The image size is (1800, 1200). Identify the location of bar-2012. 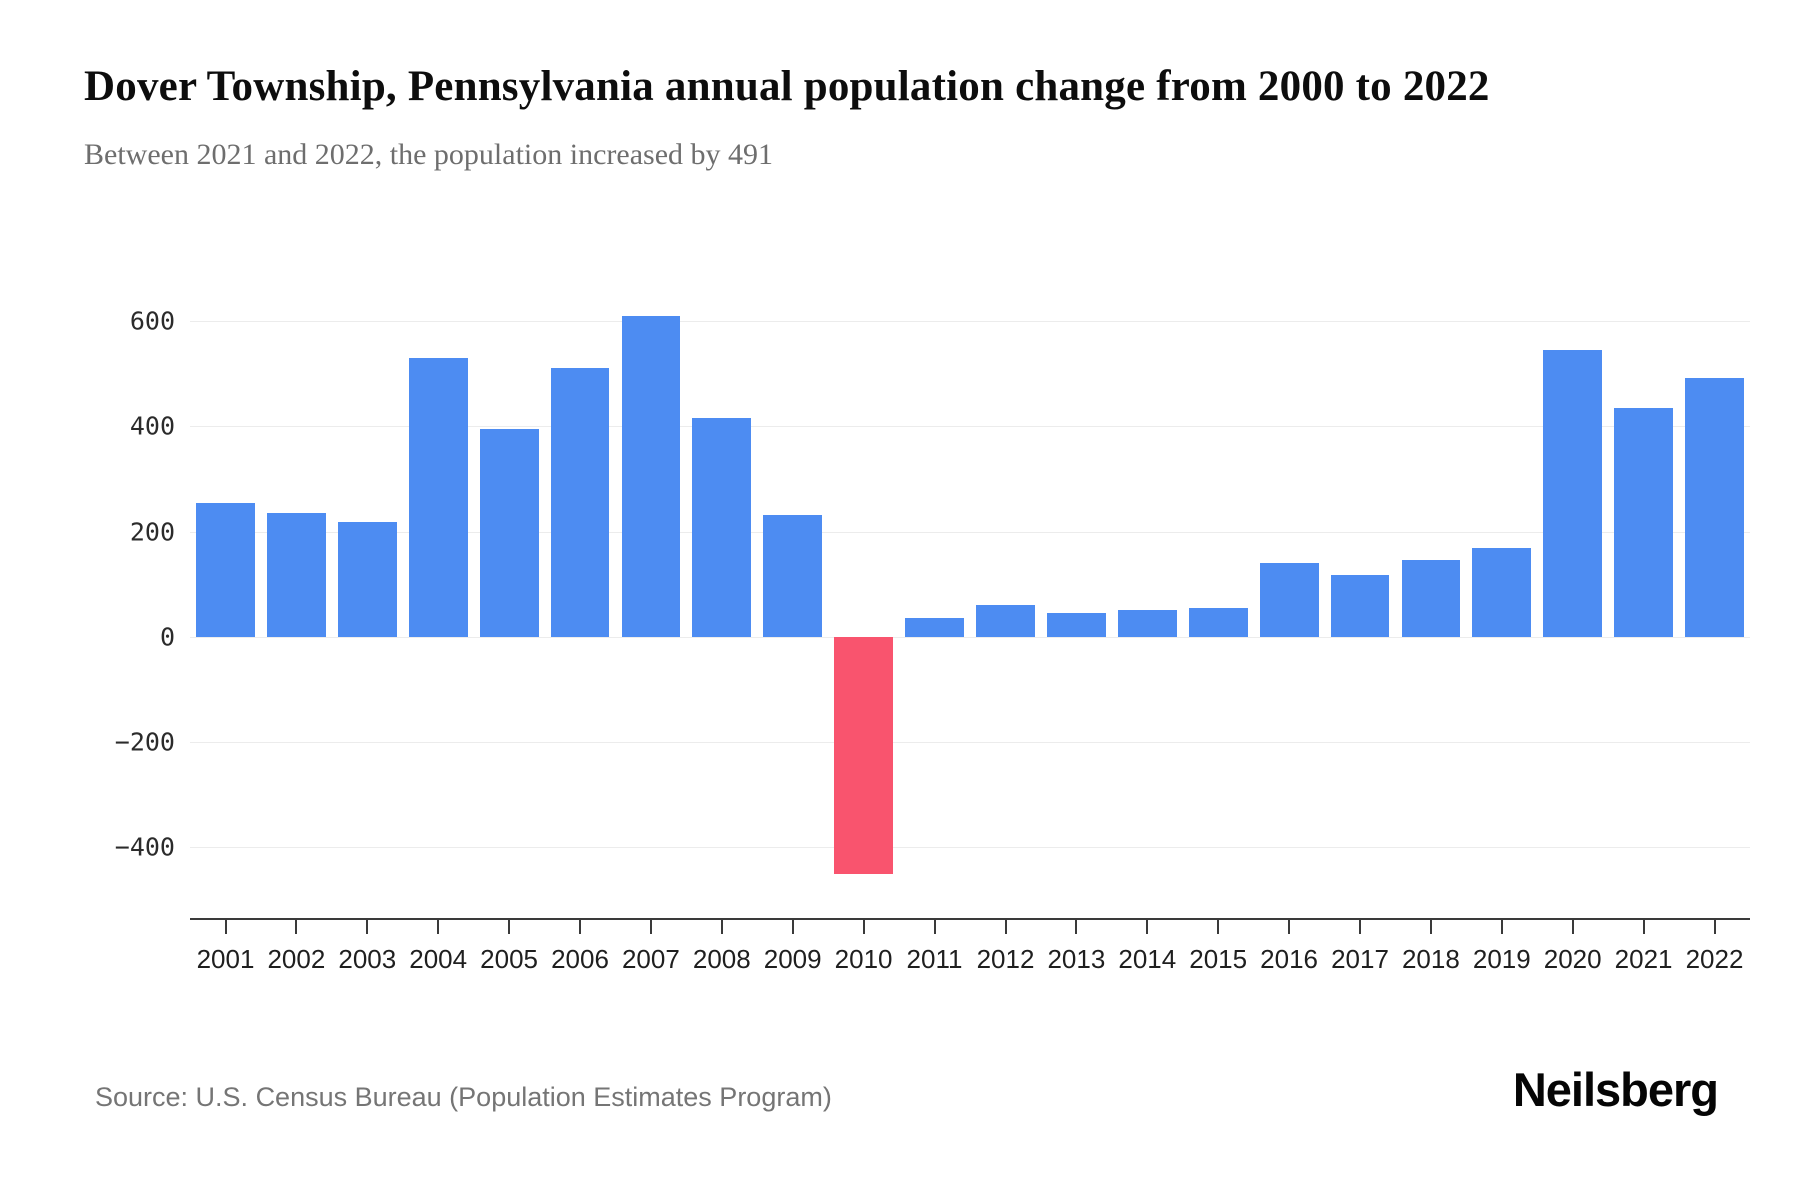
(1005, 621).